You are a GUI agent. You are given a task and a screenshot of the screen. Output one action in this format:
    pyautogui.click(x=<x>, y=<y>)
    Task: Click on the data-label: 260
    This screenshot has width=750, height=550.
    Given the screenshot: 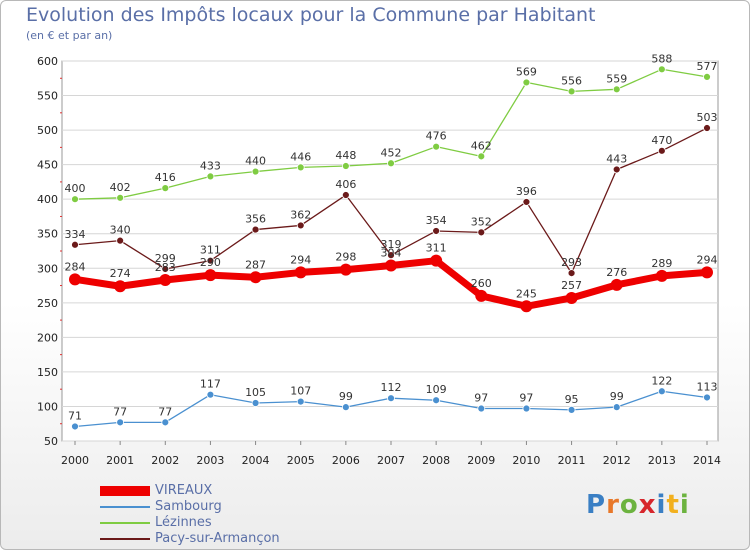 What is the action you would take?
    pyautogui.click(x=481, y=283)
    